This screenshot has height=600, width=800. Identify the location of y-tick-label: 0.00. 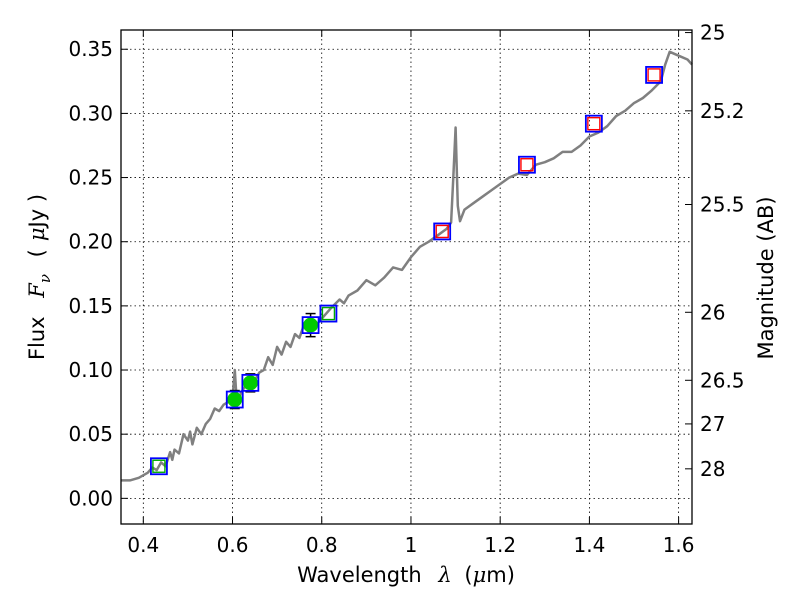
(90, 498).